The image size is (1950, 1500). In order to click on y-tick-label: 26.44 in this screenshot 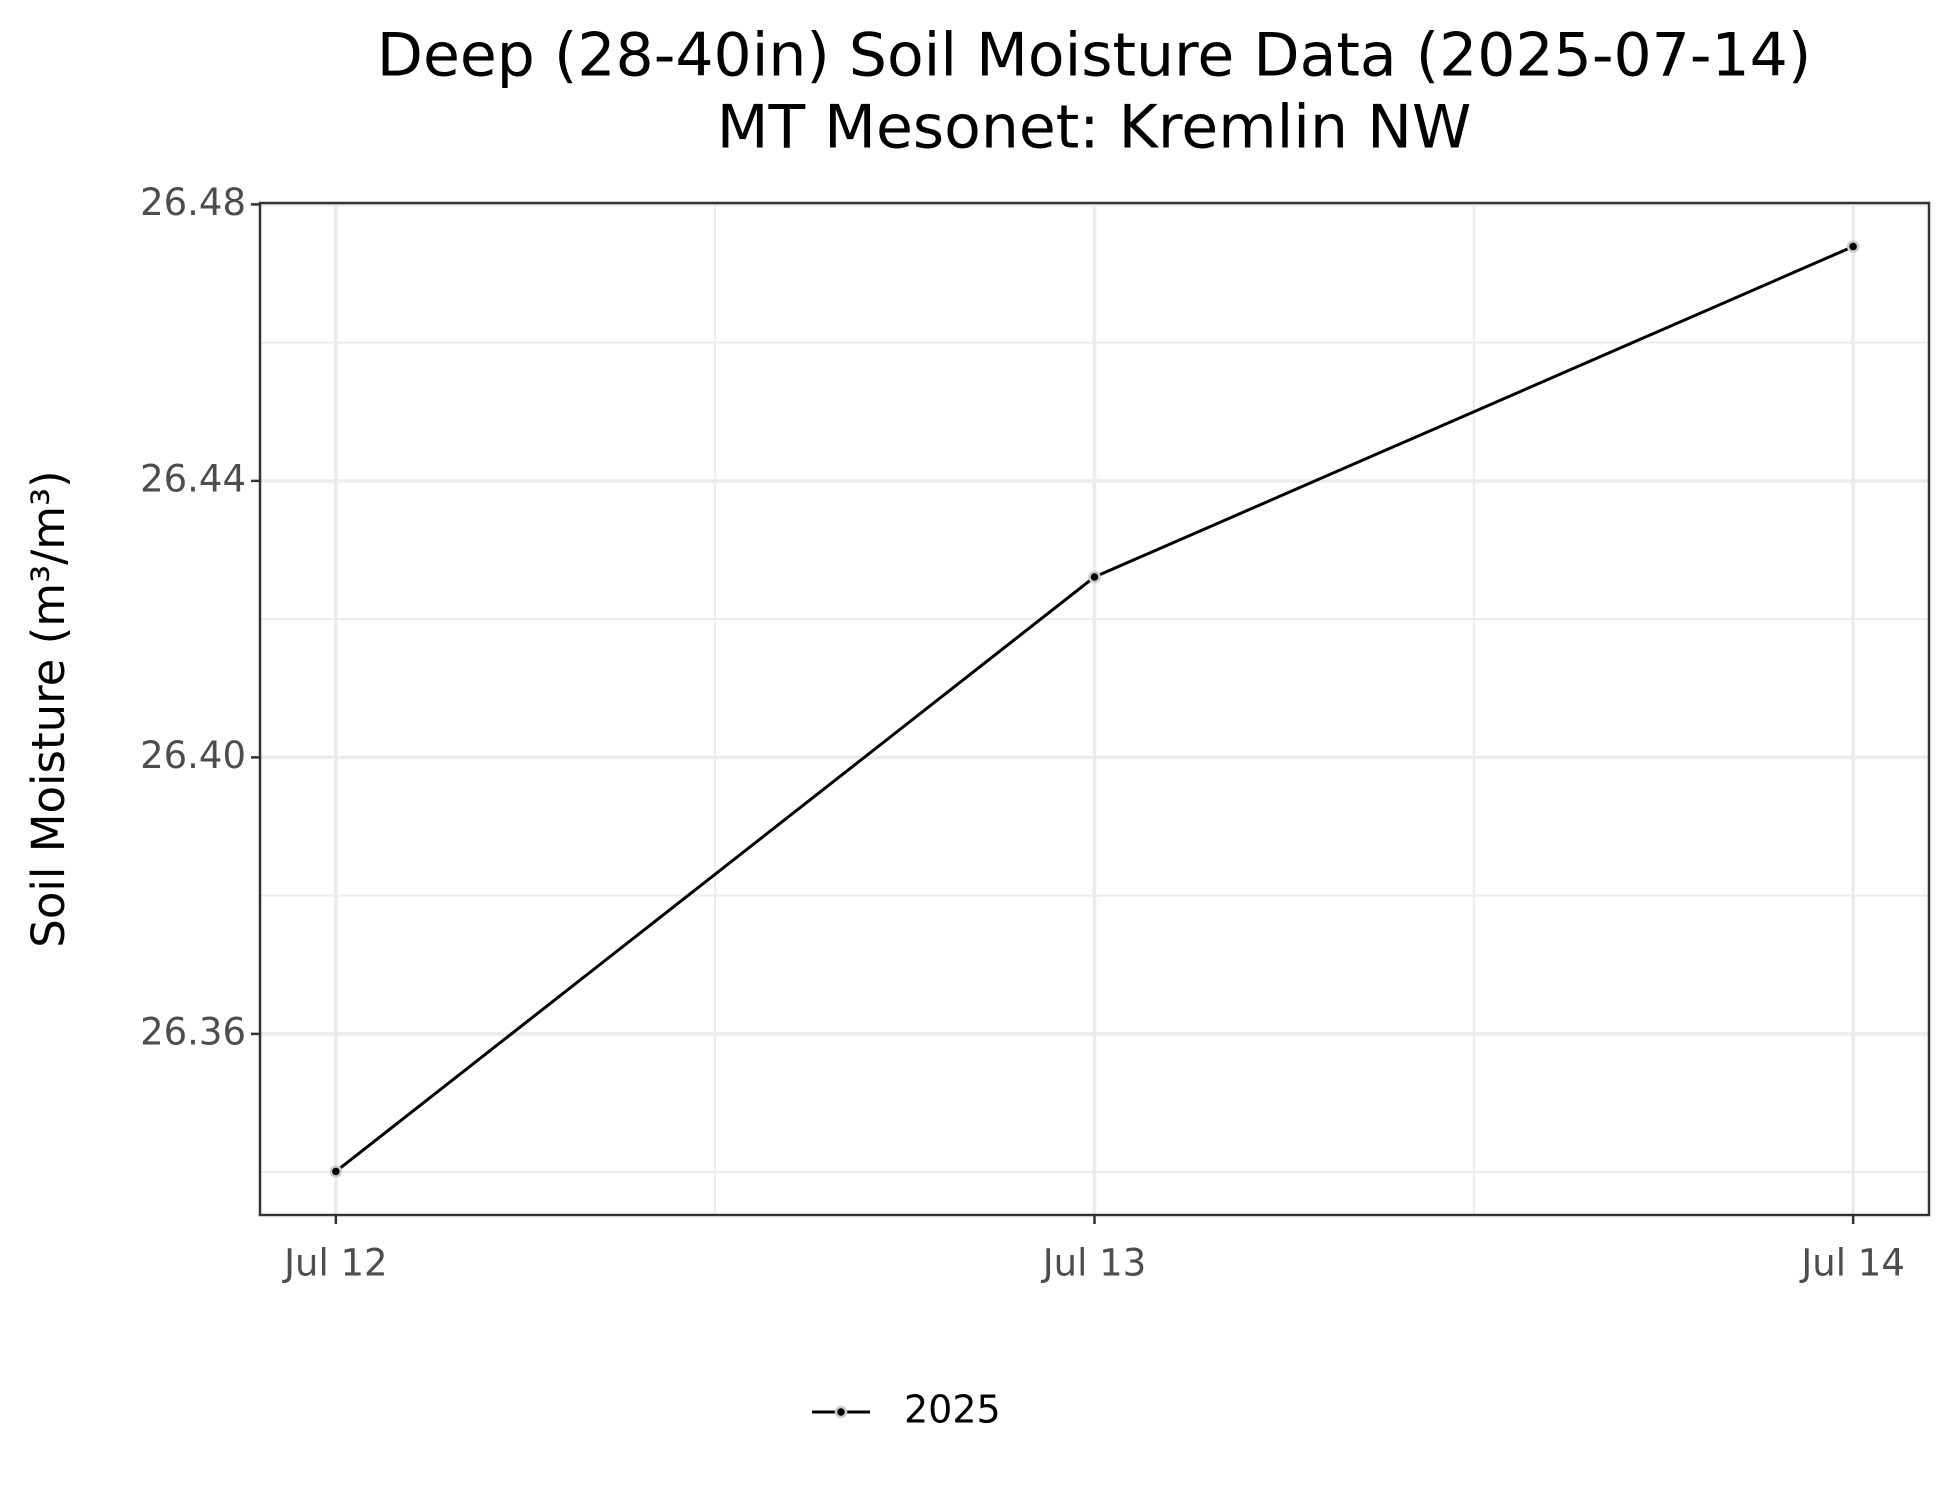, I will do `click(193, 478)`.